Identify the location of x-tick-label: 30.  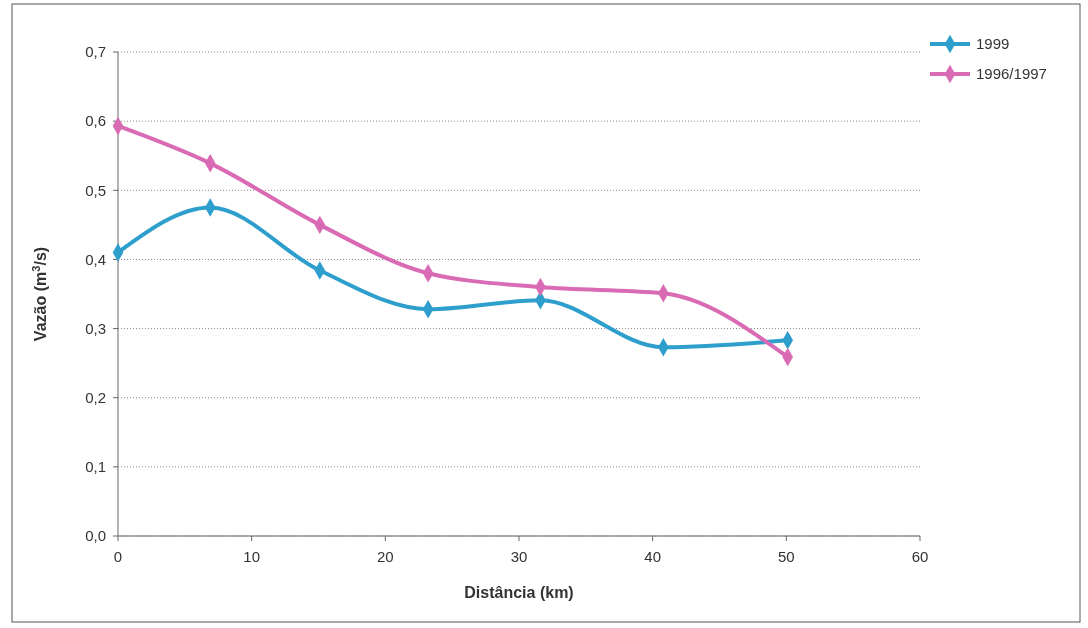
(519, 556).